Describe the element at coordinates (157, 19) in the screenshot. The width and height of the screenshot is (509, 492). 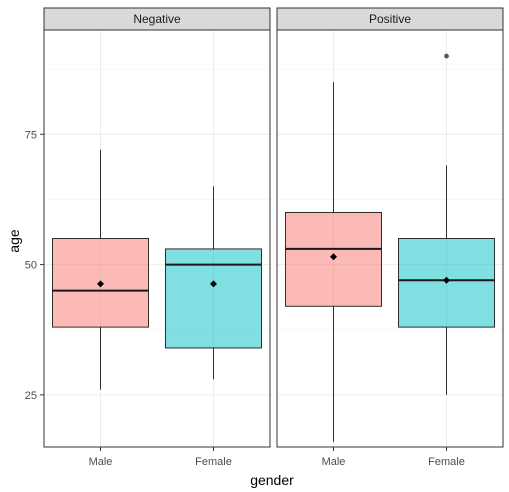
I see `facet-strip-label: Negative` at that location.